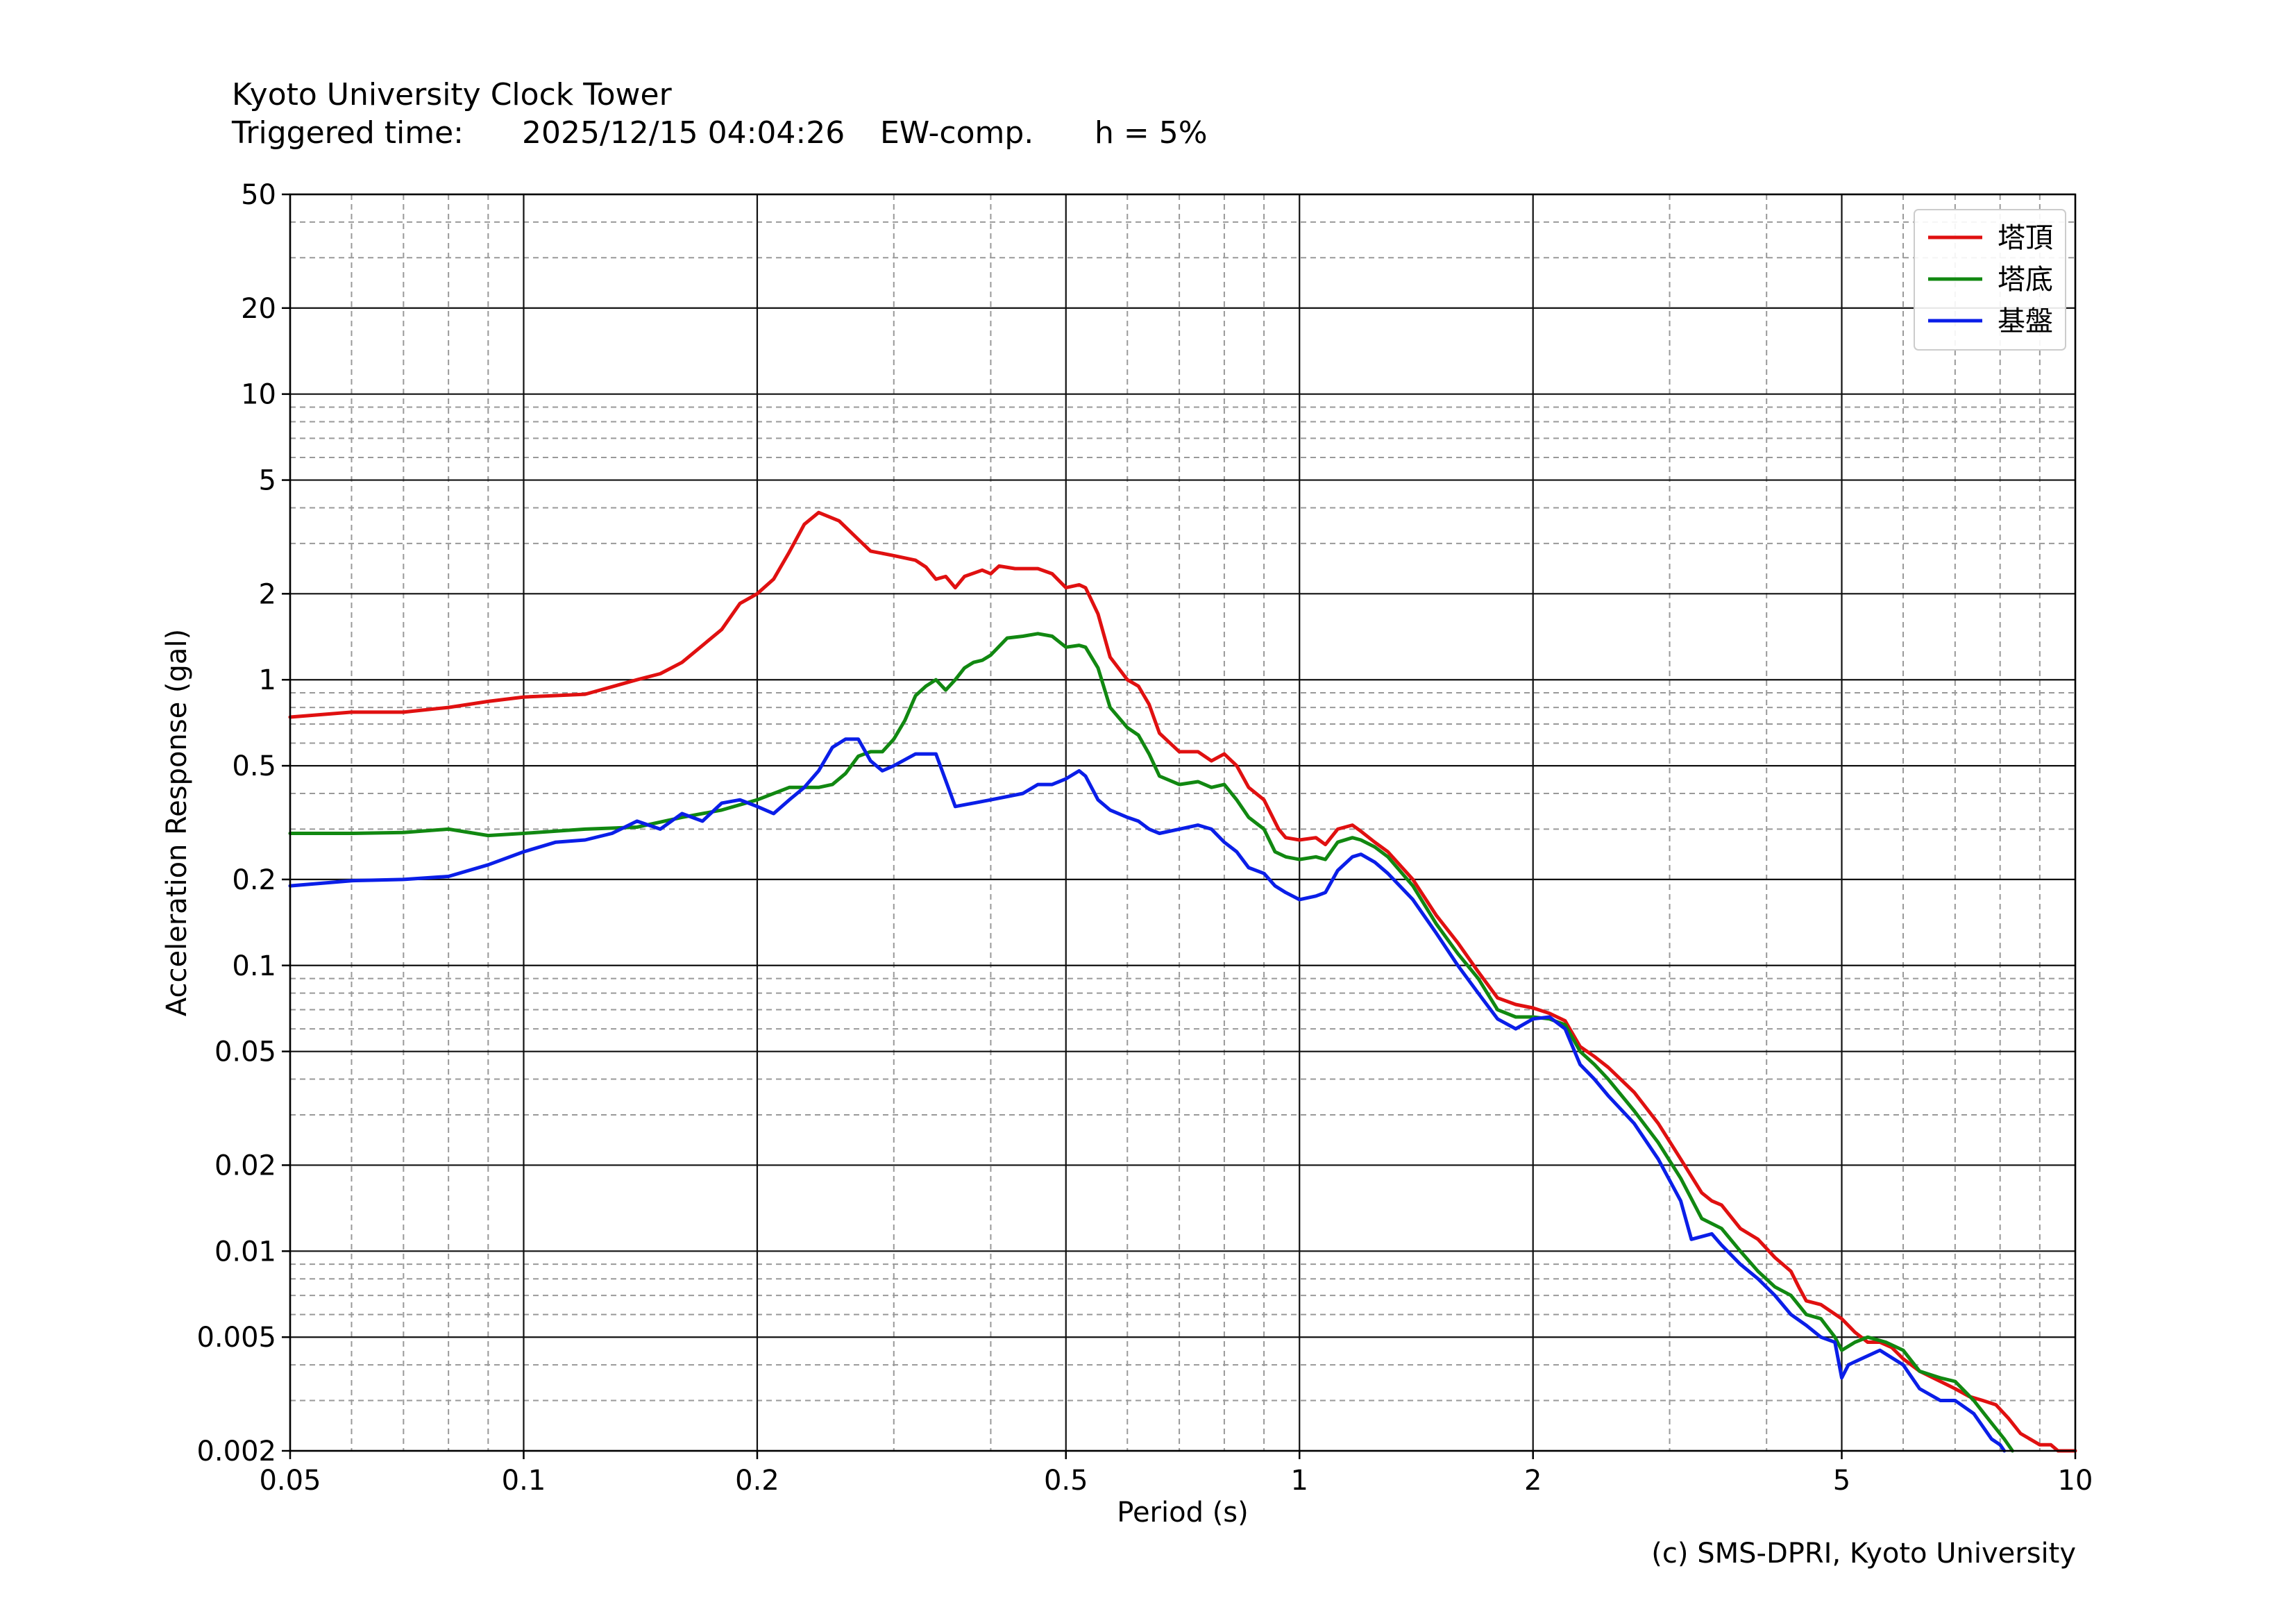 The width and height of the screenshot is (2296, 1623). Describe the element at coordinates (243, 823) in the screenshot. I see `y-axis-ticks: 0.002 0.005 0.01 0.02 0.05 0.1 0.2 0.5 1 2 5 10 20 50` at that location.